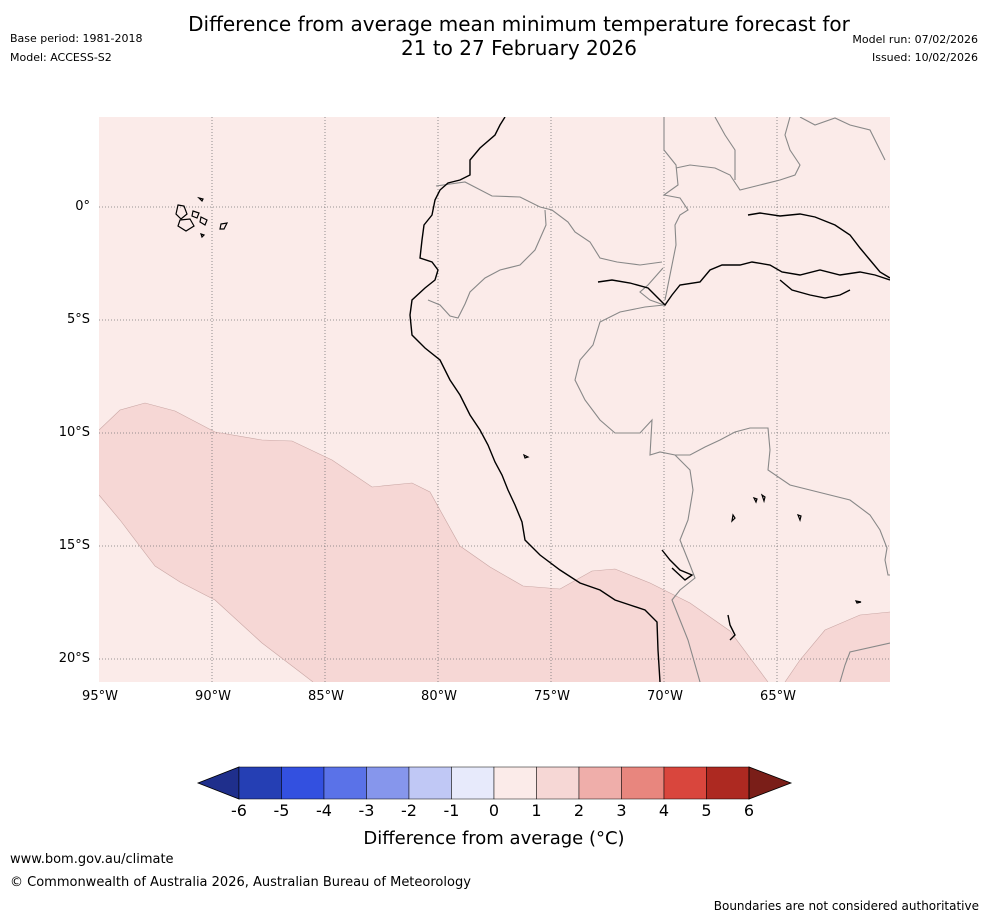 The height and width of the screenshot is (919, 988). I want to click on colorbar, so click(494, 783).